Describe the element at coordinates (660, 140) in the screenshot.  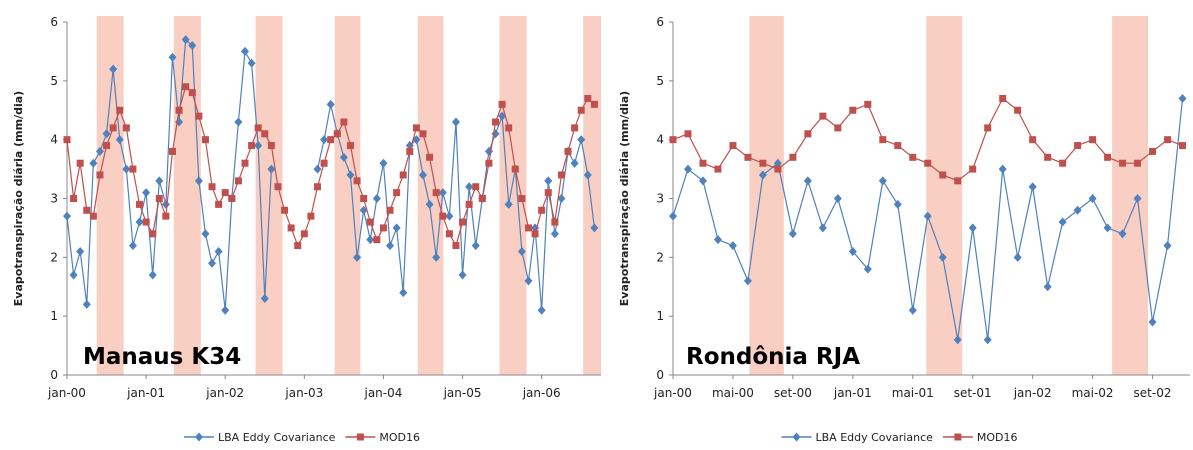
I see `y-tick-label: 4` at that location.